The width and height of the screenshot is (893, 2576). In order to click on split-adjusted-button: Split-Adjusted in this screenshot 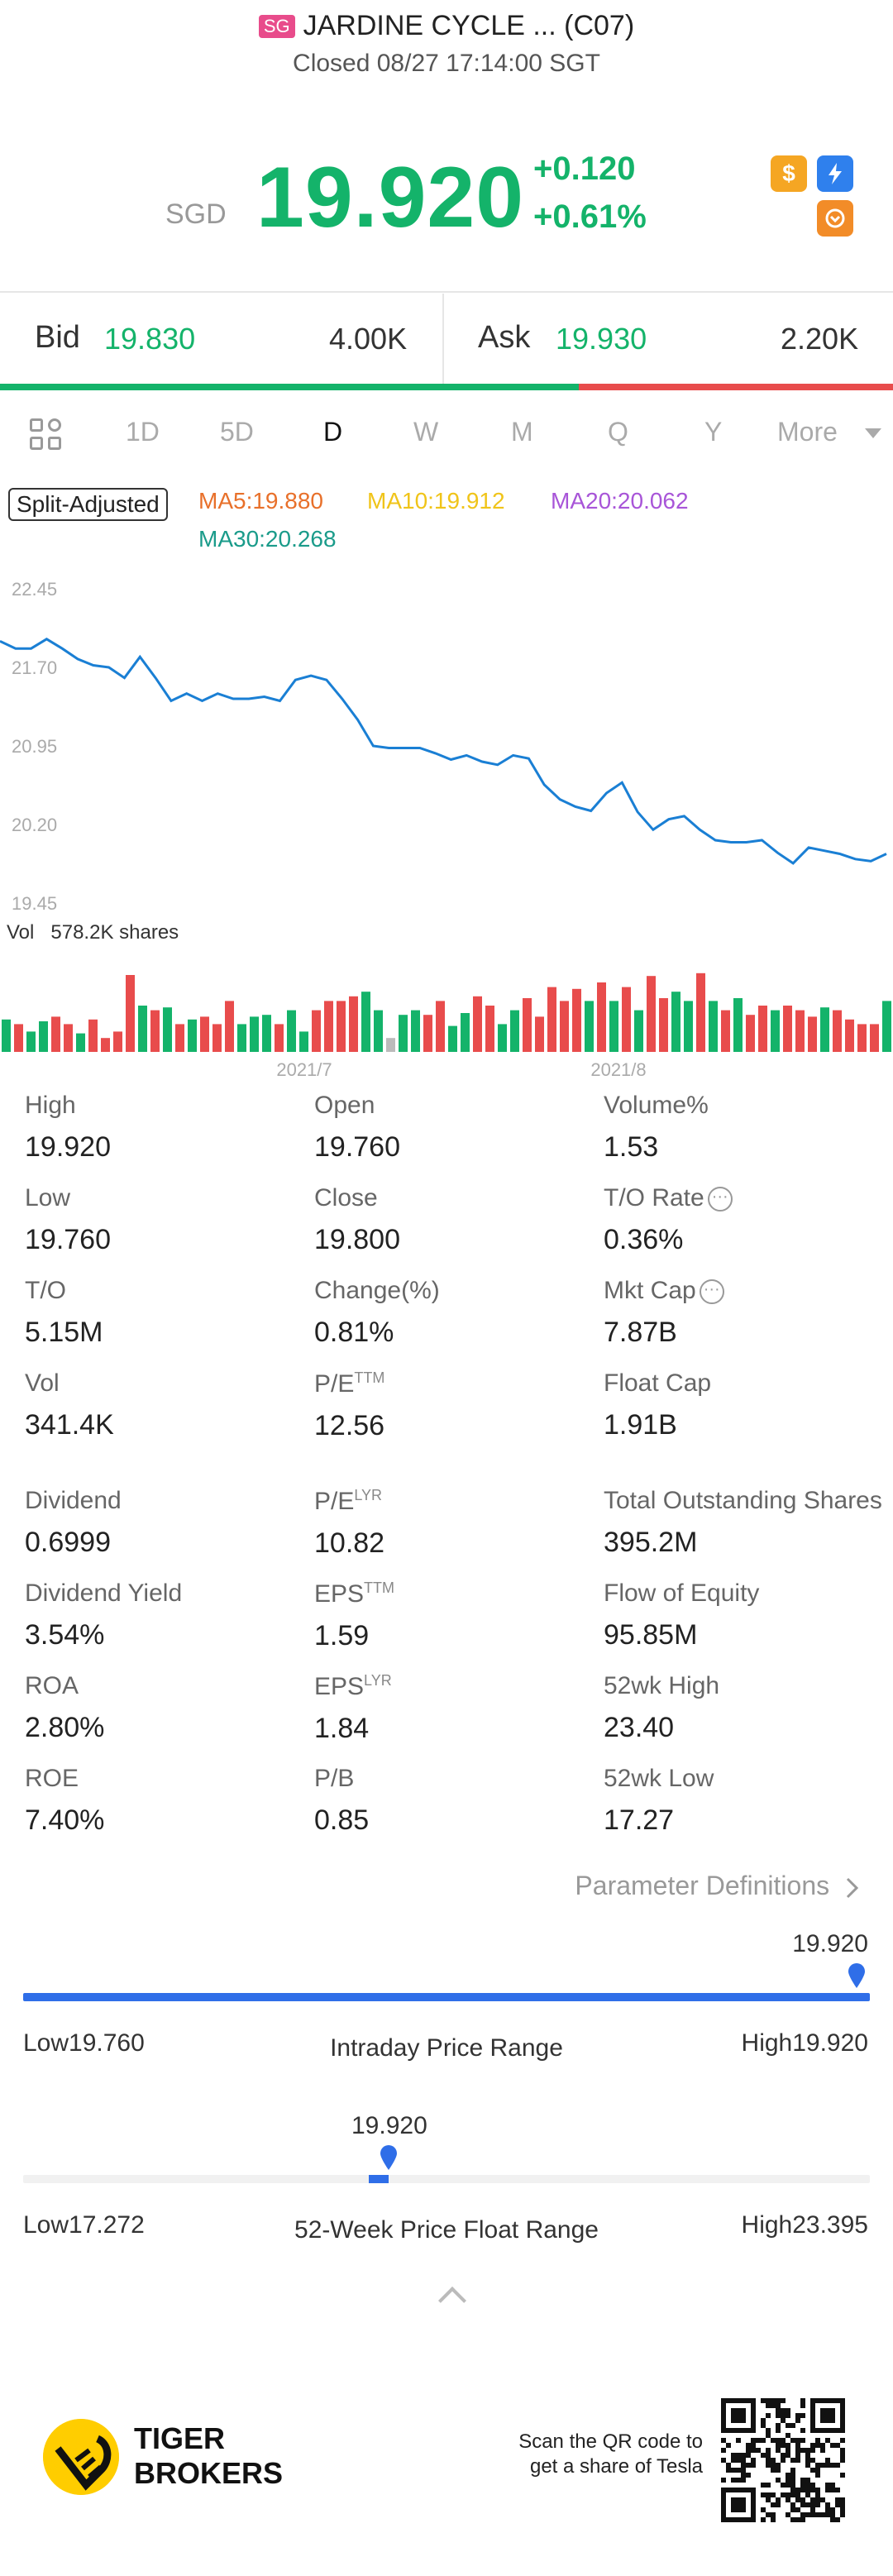, I will do `click(88, 504)`.